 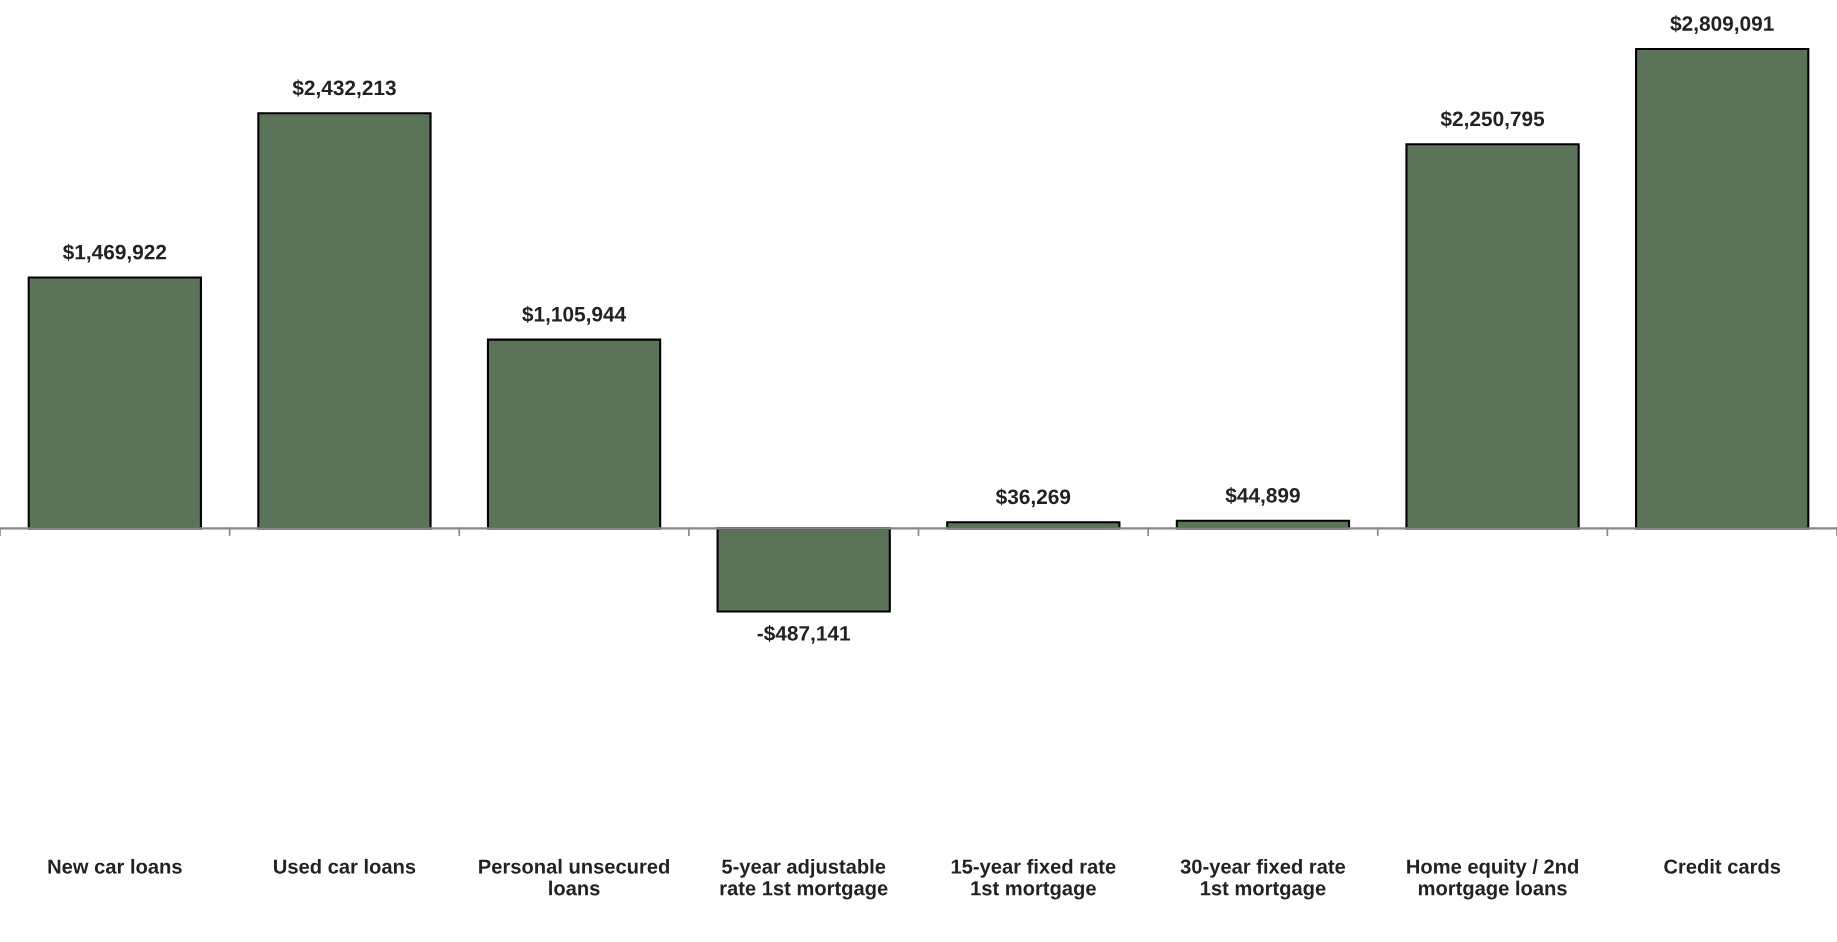 I want to click on x-tick-label: 30-year fixed rate 1st mortgage, so click(x=1263, y=879).